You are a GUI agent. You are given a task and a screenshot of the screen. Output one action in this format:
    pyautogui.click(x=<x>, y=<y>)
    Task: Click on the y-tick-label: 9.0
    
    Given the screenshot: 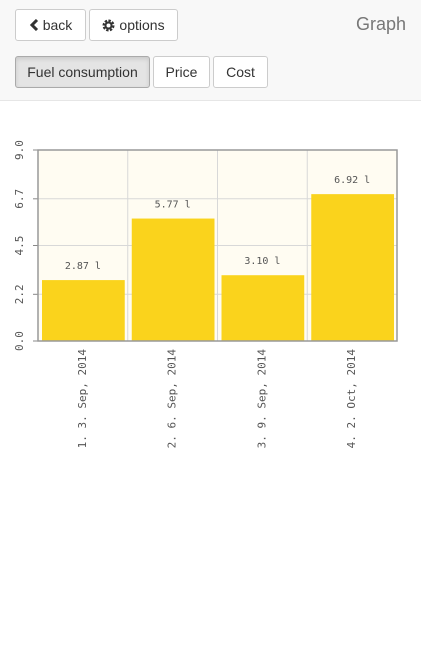 What is the action you would take?
    pyautogui.click(x=19, y=150)
    